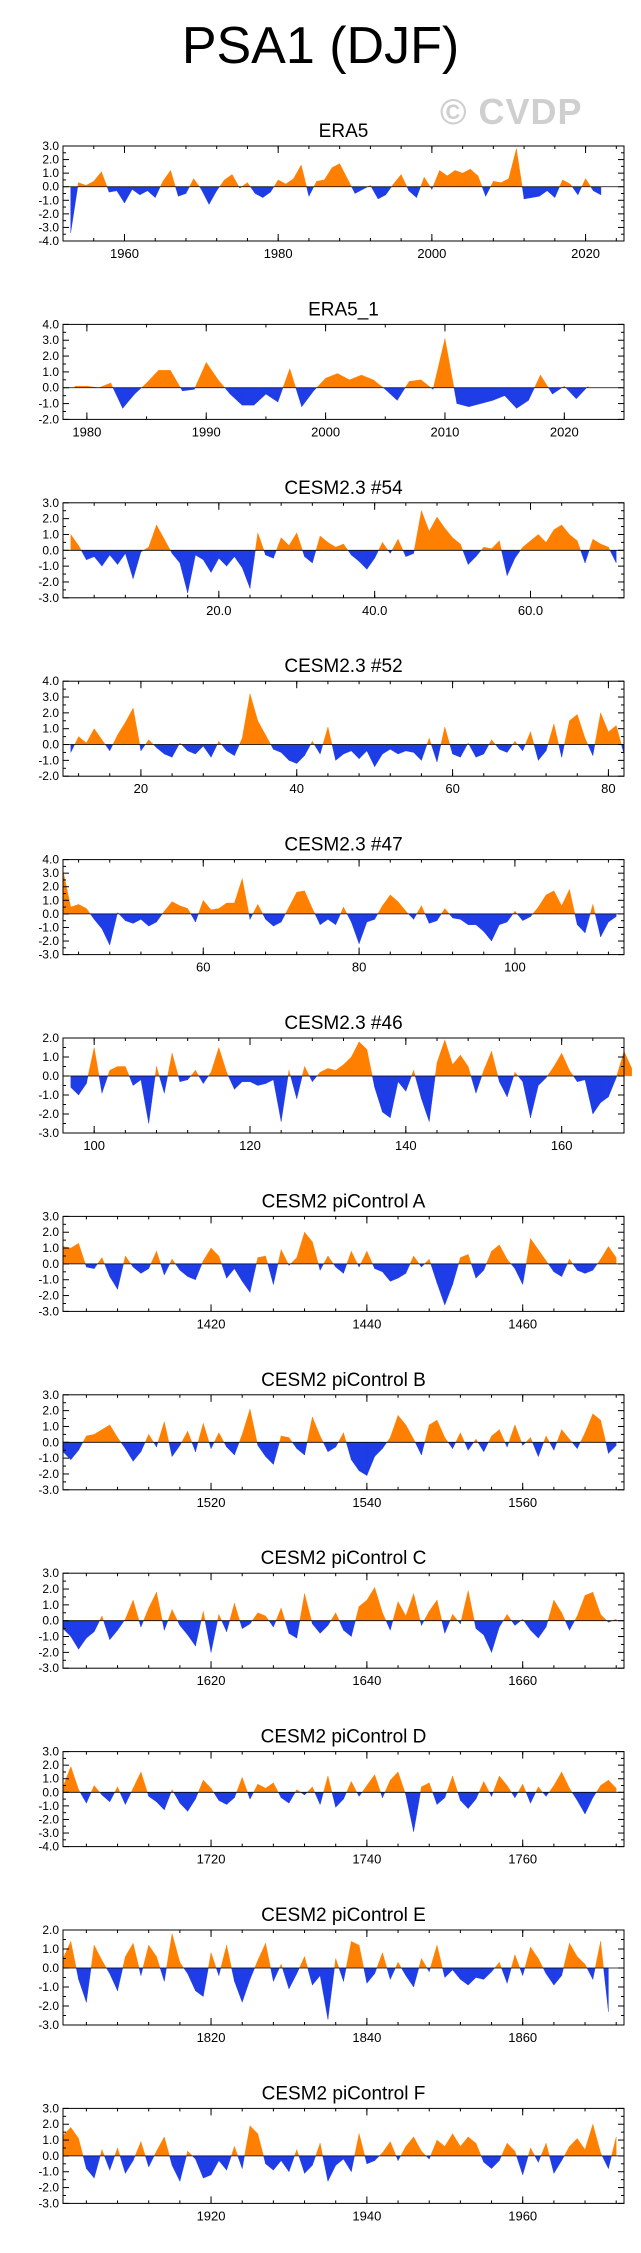  Describe the element at coordinates (366, 2037) in the screenshot. I see `x-tick-label: 1840` at that location.